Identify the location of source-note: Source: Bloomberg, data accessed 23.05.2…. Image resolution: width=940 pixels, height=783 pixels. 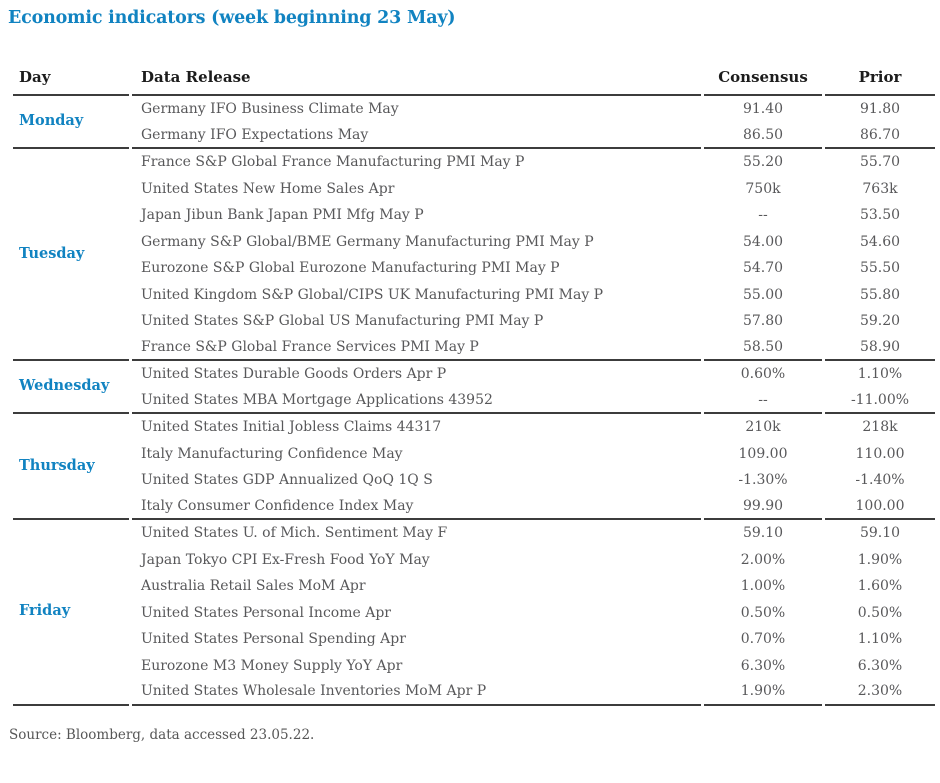
(162, 734).